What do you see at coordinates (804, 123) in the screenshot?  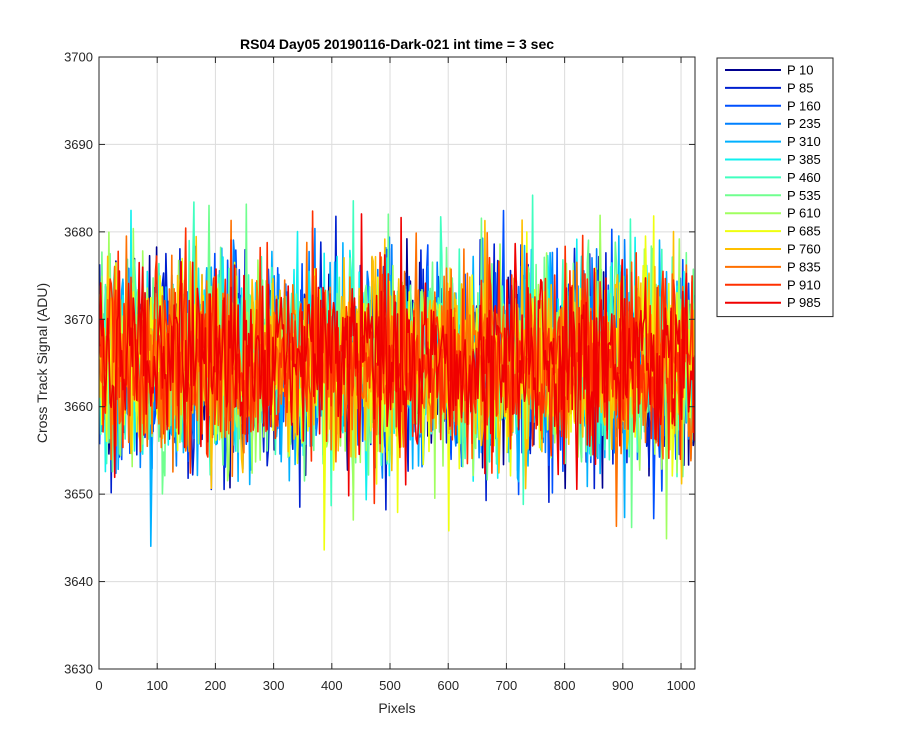 I see `legend-entry-label: P 235` at bounding box center [804, 123].